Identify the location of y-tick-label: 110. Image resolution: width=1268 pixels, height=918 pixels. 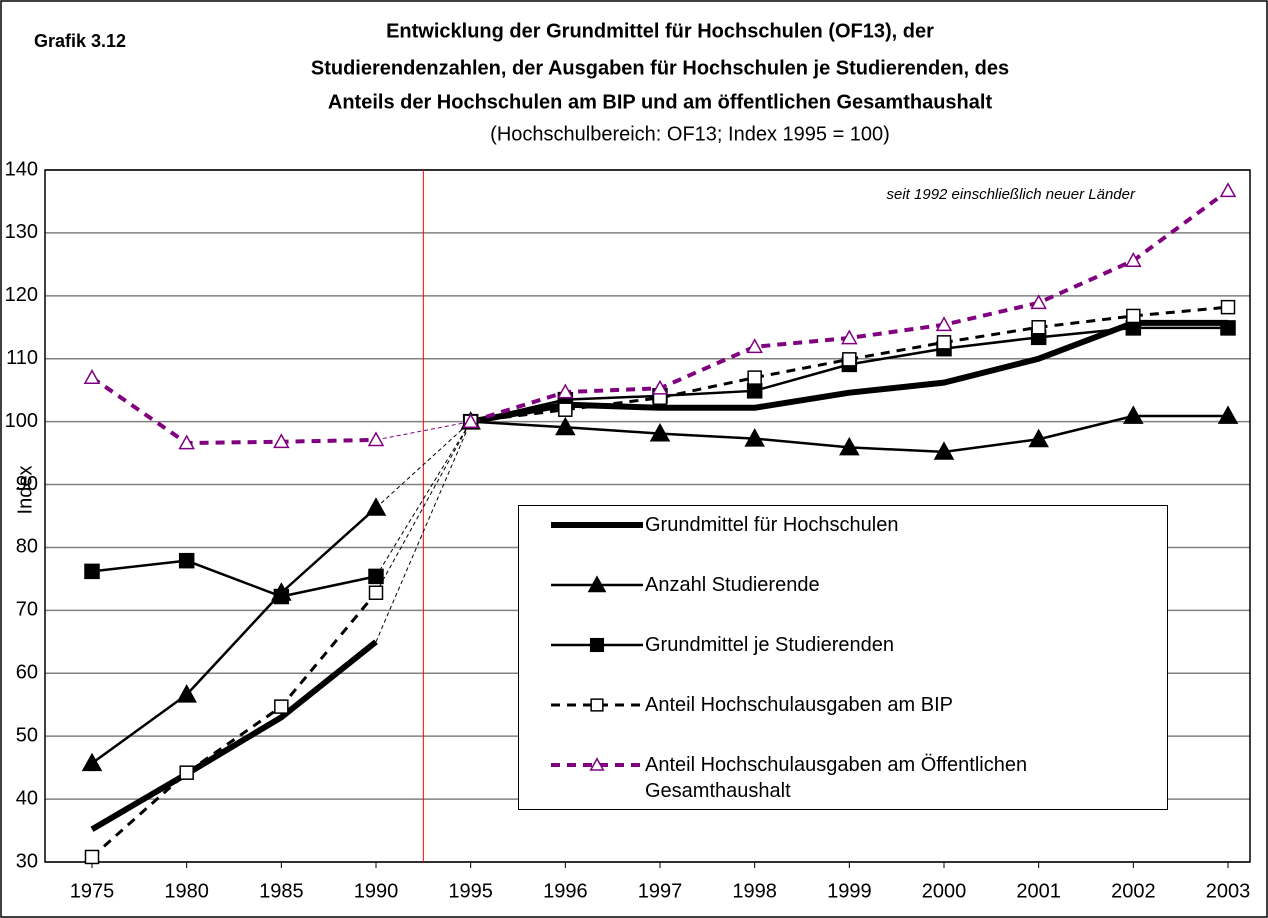
(22, 358).